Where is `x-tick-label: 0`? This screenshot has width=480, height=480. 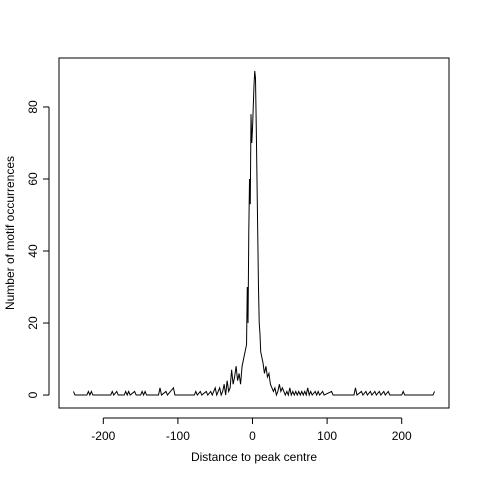
x-tick-label: 0 is located at coordinates (252, 436).